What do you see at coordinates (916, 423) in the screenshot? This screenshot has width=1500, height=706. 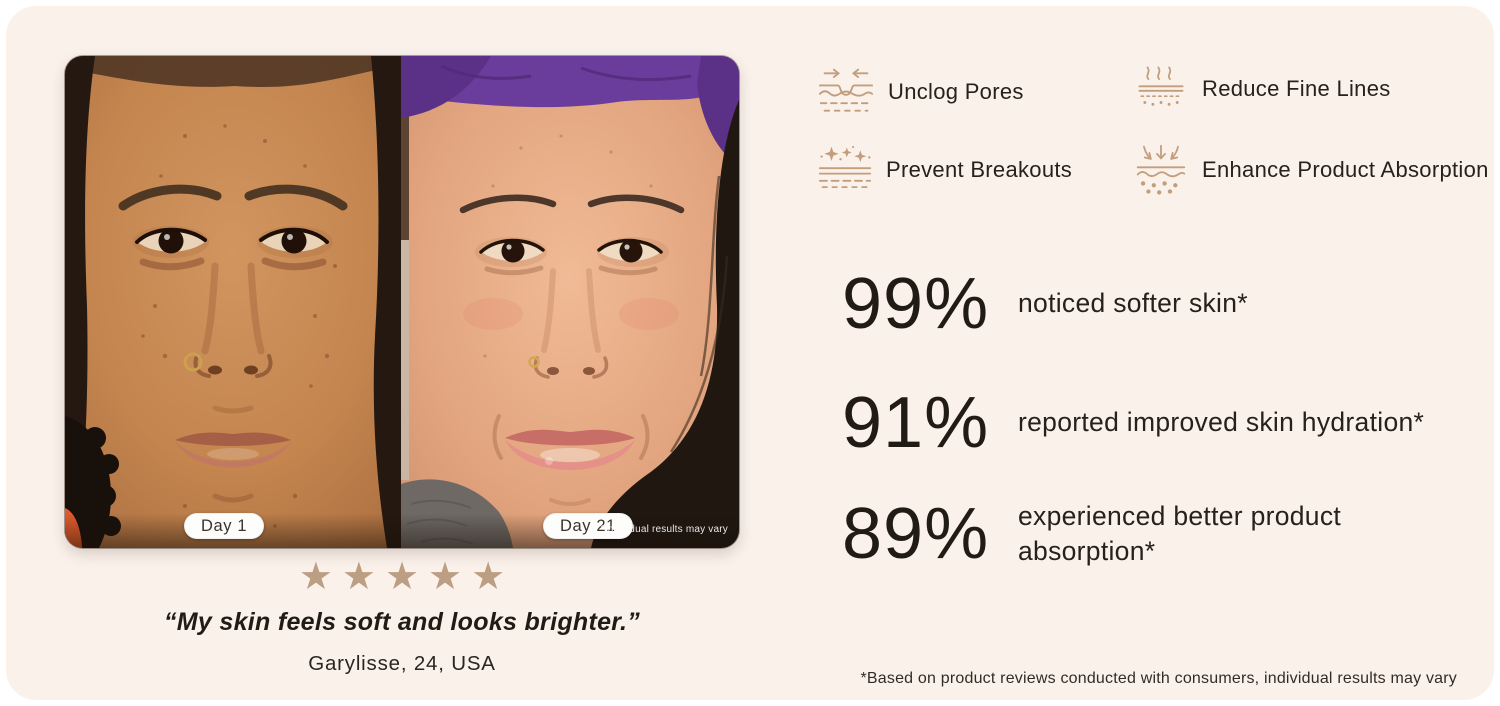 I see `stat-value: 91%` at bounding box center [916, 423].